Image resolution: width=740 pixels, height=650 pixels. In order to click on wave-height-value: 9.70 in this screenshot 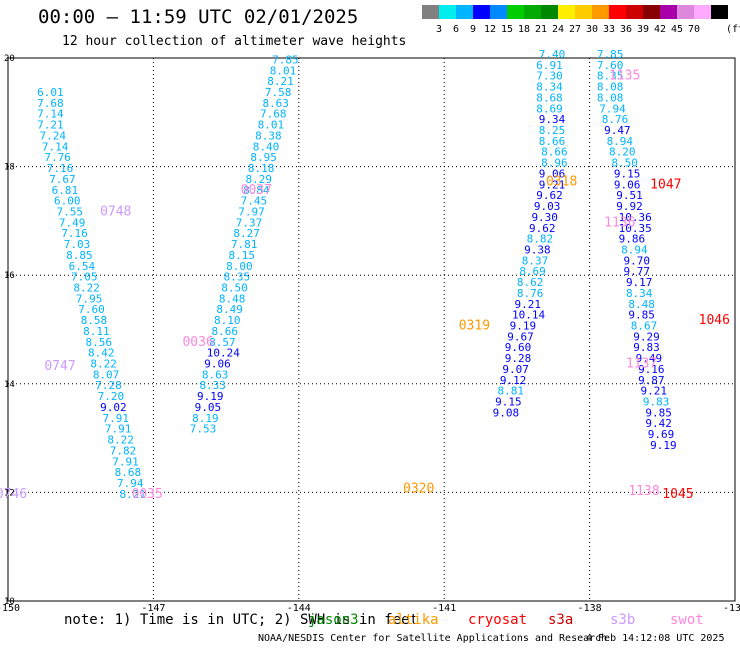, I will do `click(637, 260)`.